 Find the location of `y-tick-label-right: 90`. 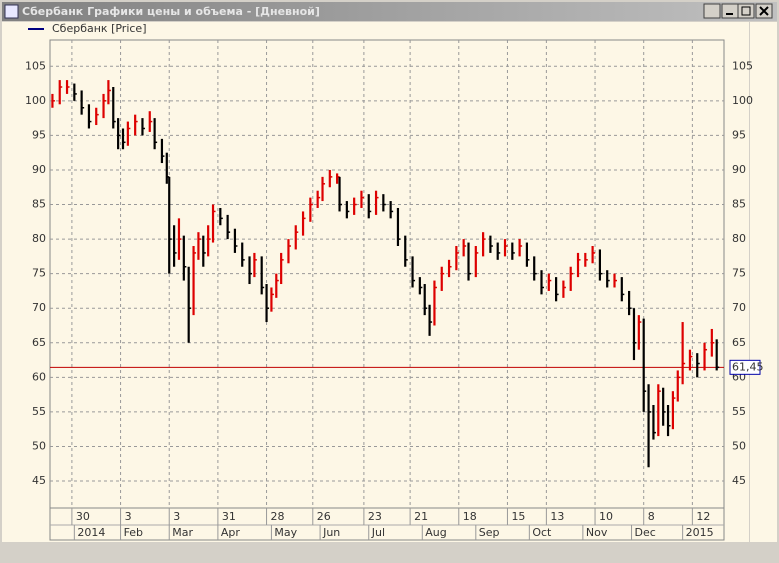

y-tick-label-right: 90 is located at coordinates (739, 169).